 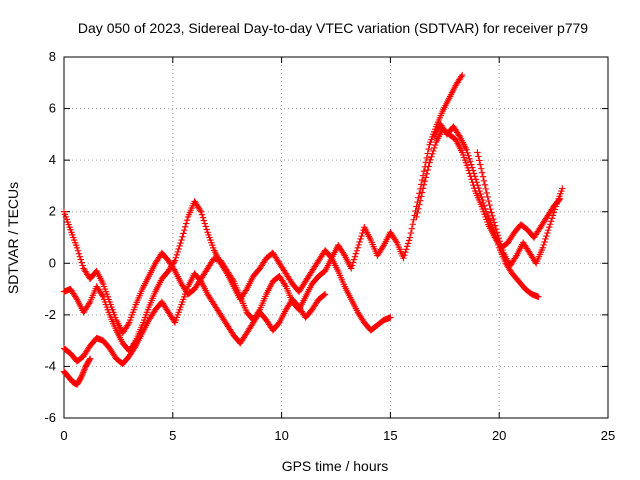 What do you see at coordinates (63, 435) in the screenshot?
I see `x-tick-label: 0` at bounding box center [63, 435].